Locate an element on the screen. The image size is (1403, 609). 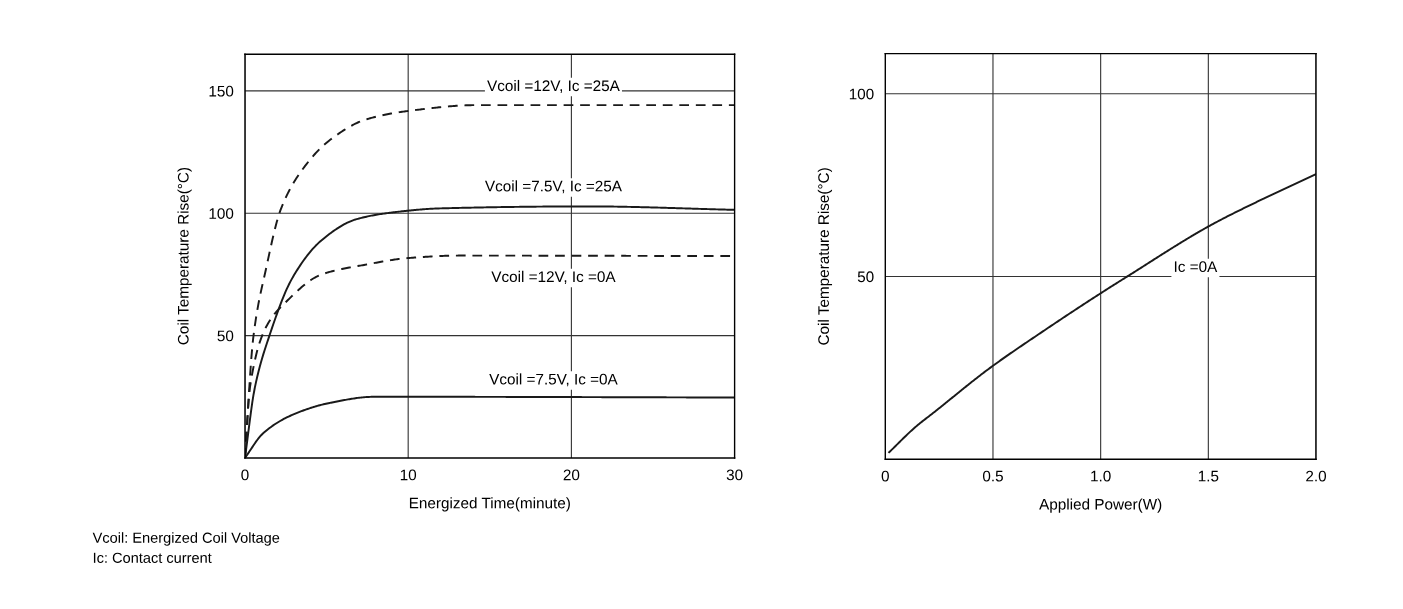
series-label: Vcoil =12V, Ic =25A is located at coordinates (553, 86).